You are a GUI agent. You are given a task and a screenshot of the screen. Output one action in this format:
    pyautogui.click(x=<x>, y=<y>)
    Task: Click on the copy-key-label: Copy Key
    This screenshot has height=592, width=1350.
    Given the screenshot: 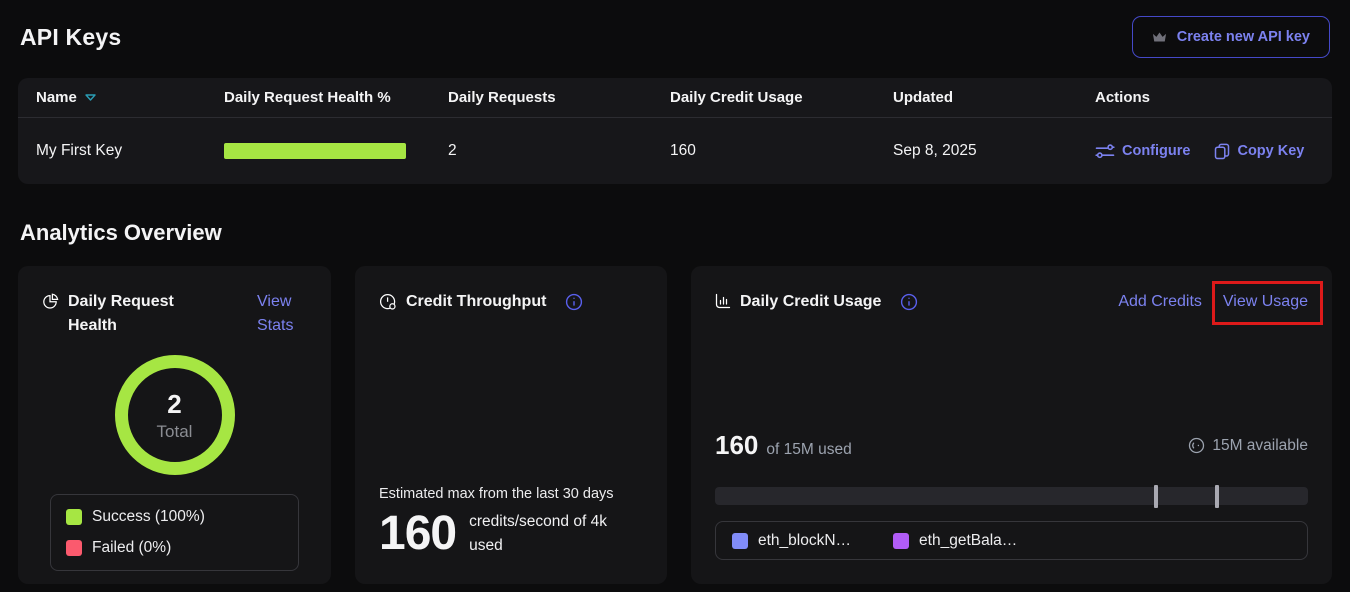 What is the action you would take?
    pyautogui.click(x=1271, y=151)
    